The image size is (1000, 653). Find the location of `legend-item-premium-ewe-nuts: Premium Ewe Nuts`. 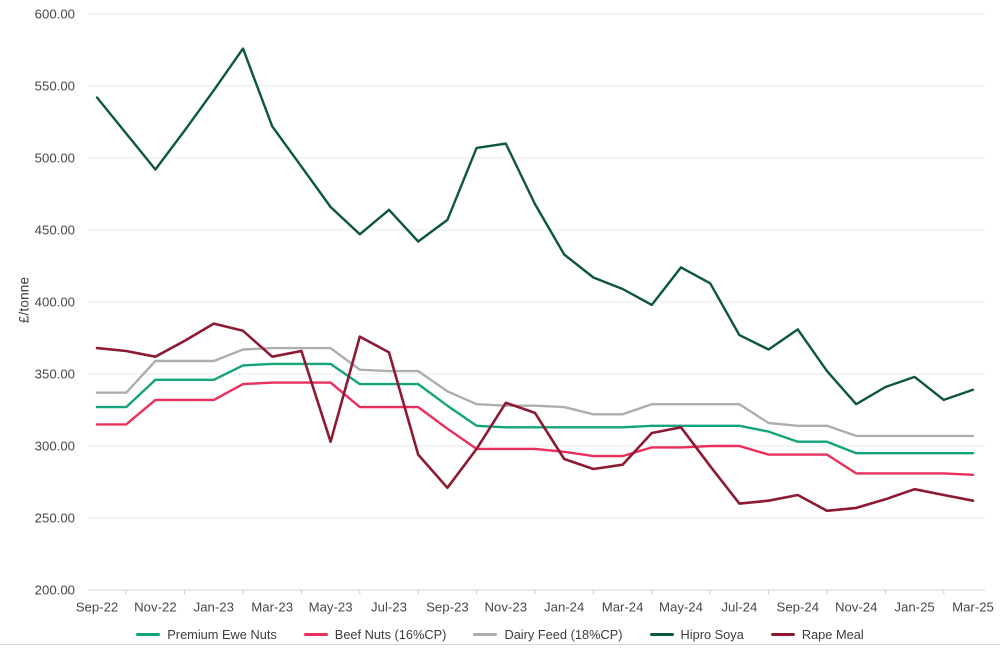

legend-item-premium-ewe-nuts: Premium Ewe Nuts is located at coordinates (206, 634).